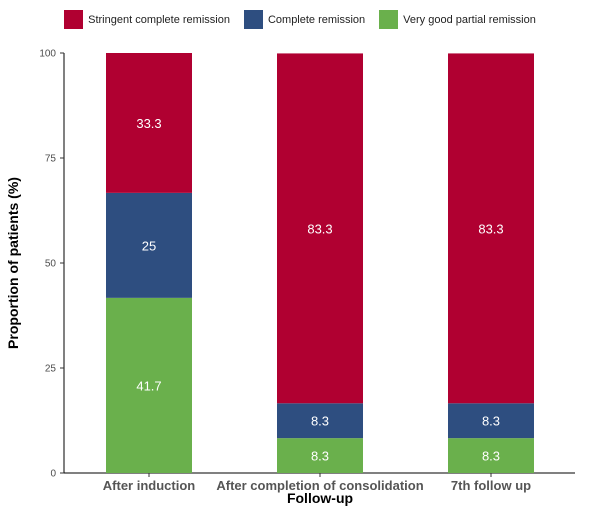 Image resolution: width=600 pixels, height=514 pixels. I want to click on y-tick-label-100: 100, so click(47, 54).